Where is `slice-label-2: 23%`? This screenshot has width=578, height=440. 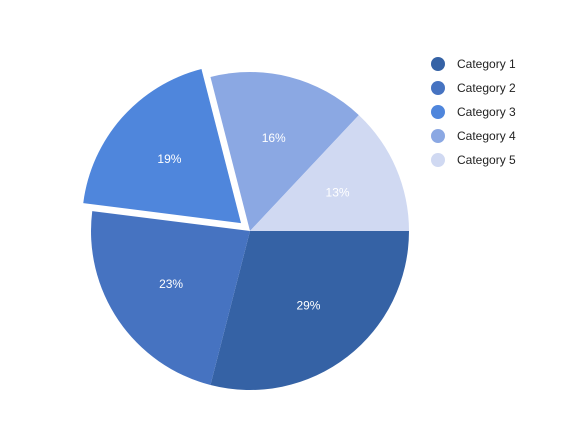 slice-label-2: 23% is located at coordinates (171, 284).